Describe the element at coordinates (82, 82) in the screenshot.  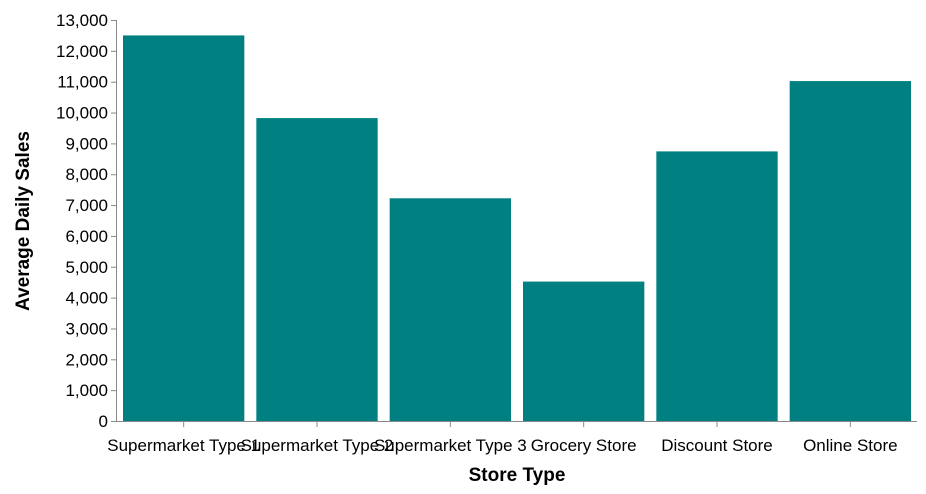
I see `y-tick-label: 11,000` at that location.